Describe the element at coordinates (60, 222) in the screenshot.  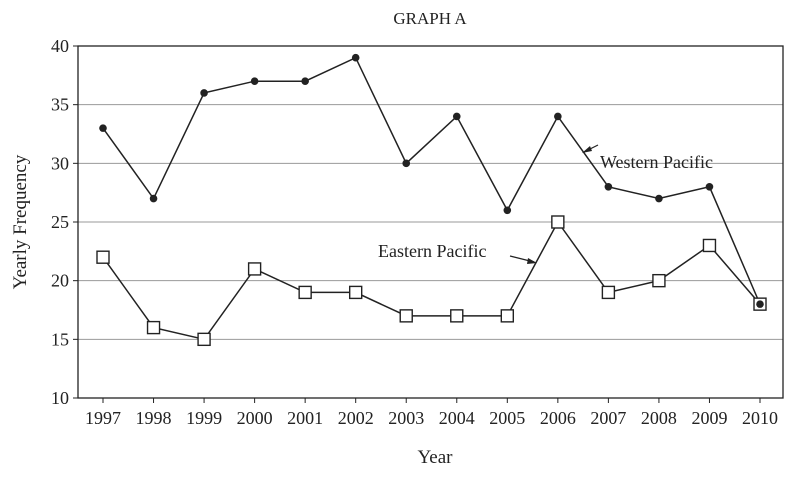
I see `y-tick-label: 25` at that location.